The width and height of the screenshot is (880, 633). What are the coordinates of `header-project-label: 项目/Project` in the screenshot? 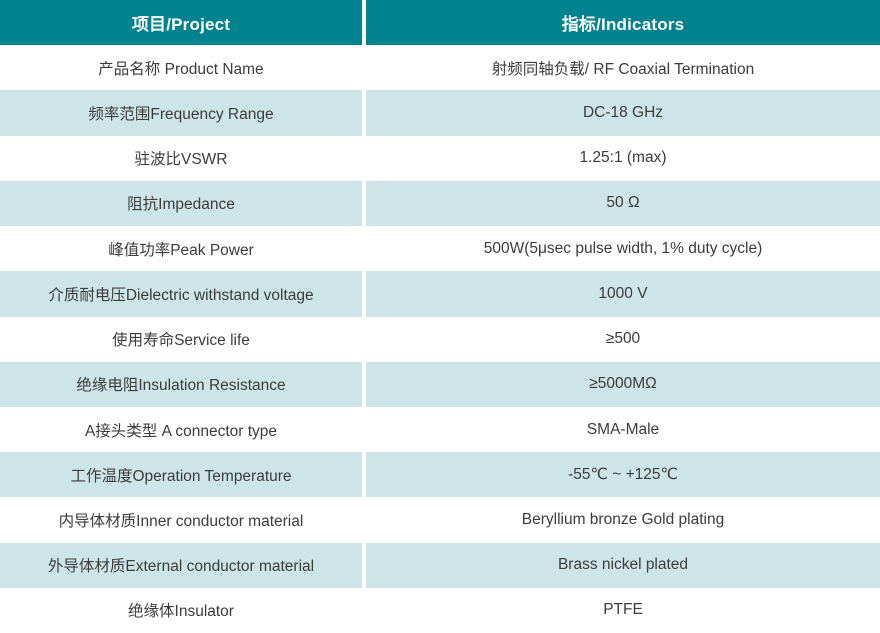 It's located at (181, 25).